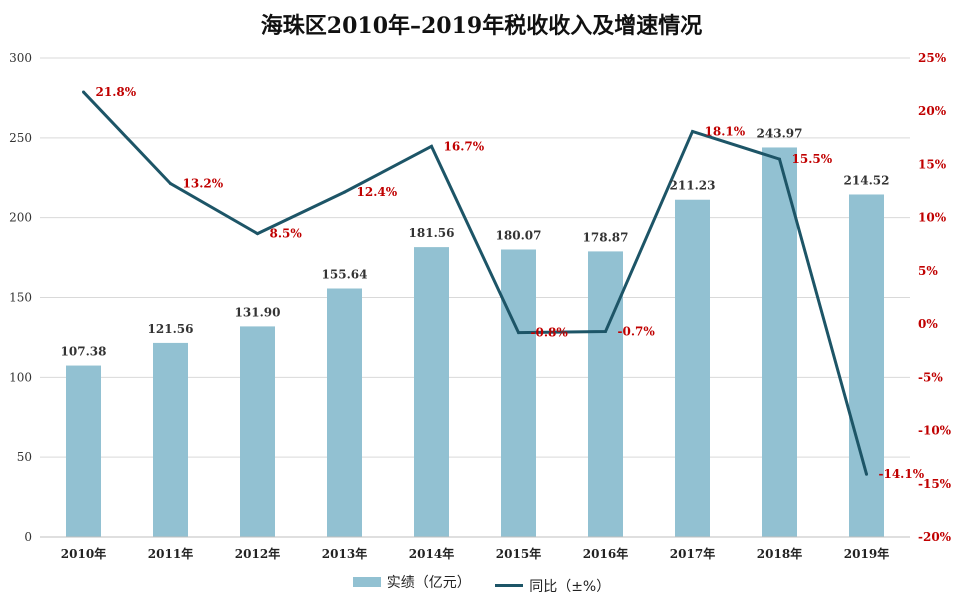  I want to click on yoy-value-label: 13.2%, so click(203, 184).